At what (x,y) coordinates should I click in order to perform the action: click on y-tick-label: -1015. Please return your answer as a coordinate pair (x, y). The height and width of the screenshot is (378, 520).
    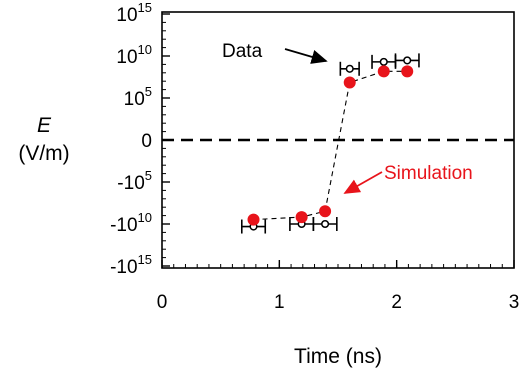
    Looking at the image, I should click on (131, 265).